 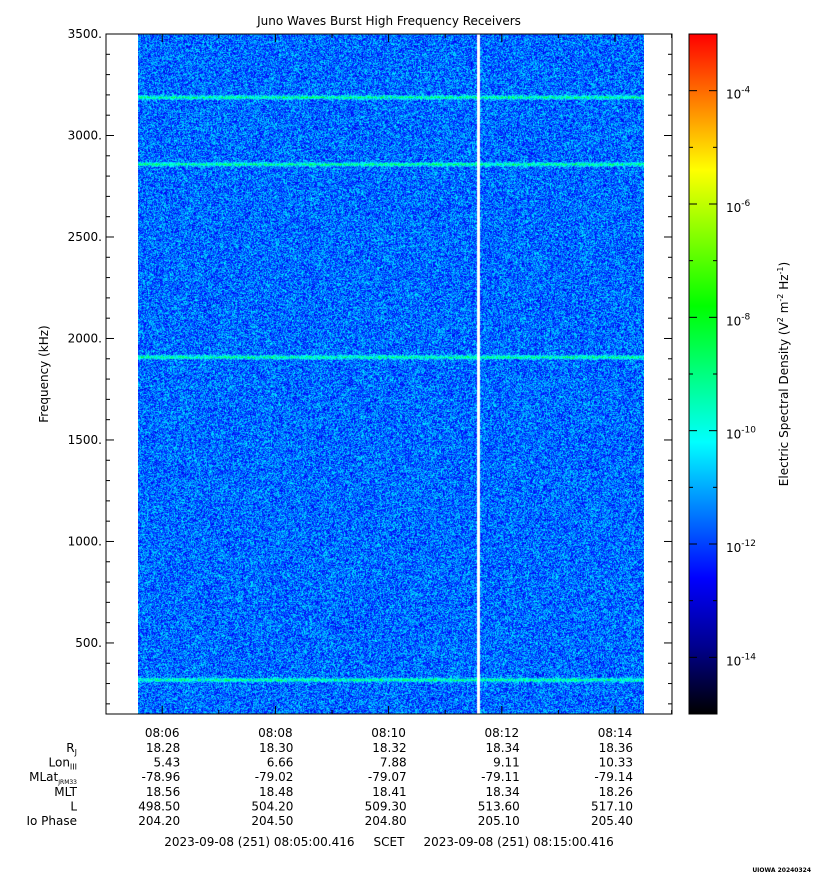 What do you see at coordinates (784, 264) in the screenshot?
I see `colorbar-label-end: )` at bounding box center [784, 264].